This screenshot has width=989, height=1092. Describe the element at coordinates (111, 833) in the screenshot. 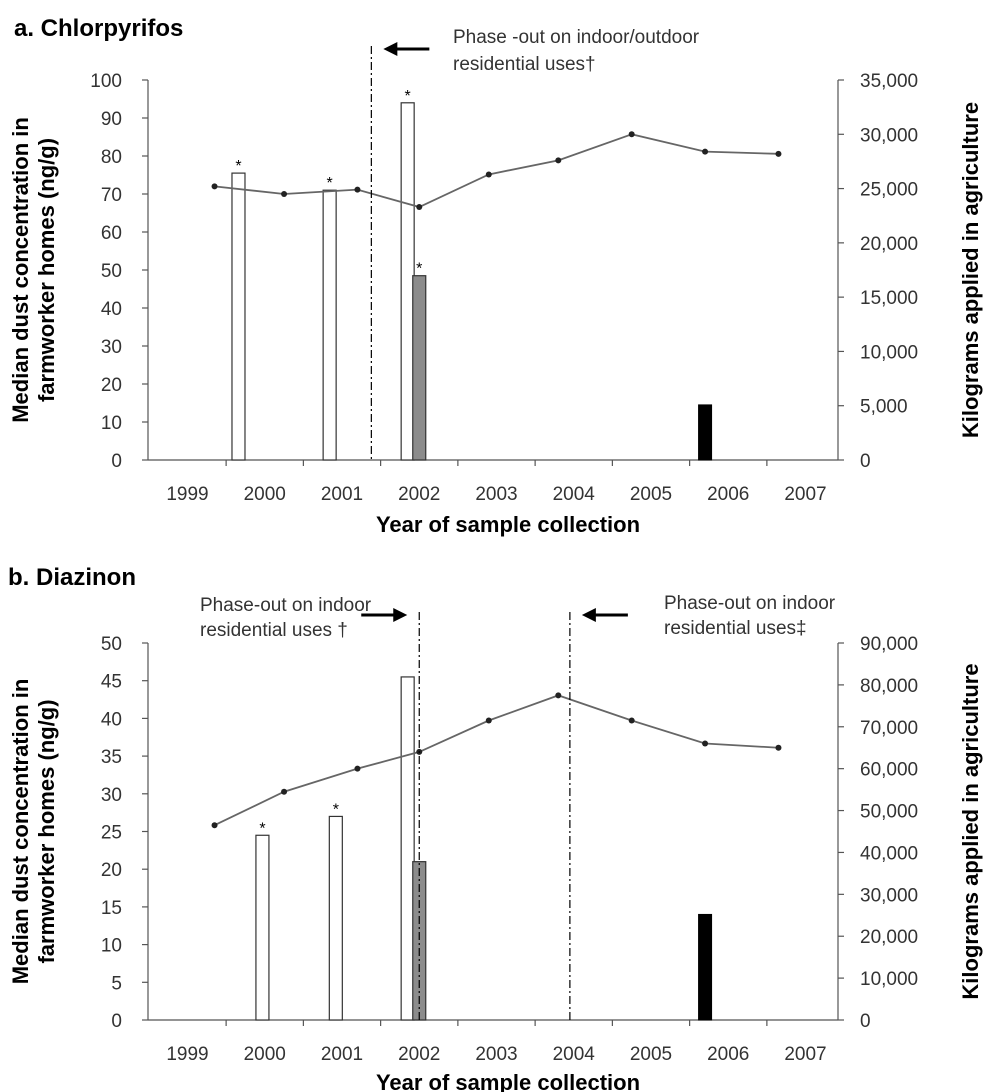

I see `left-y-tick-label: 25` at that location.